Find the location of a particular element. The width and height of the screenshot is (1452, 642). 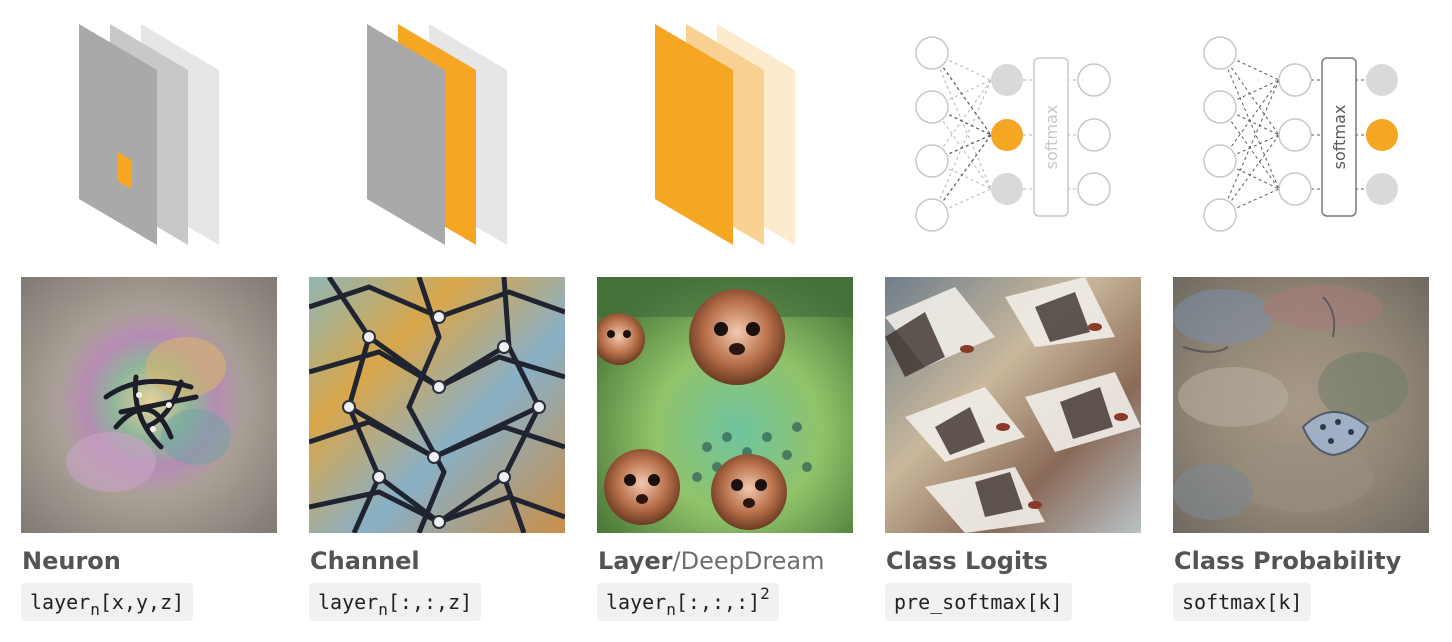

channel-title: Channel is located at coordinates (365, 561).